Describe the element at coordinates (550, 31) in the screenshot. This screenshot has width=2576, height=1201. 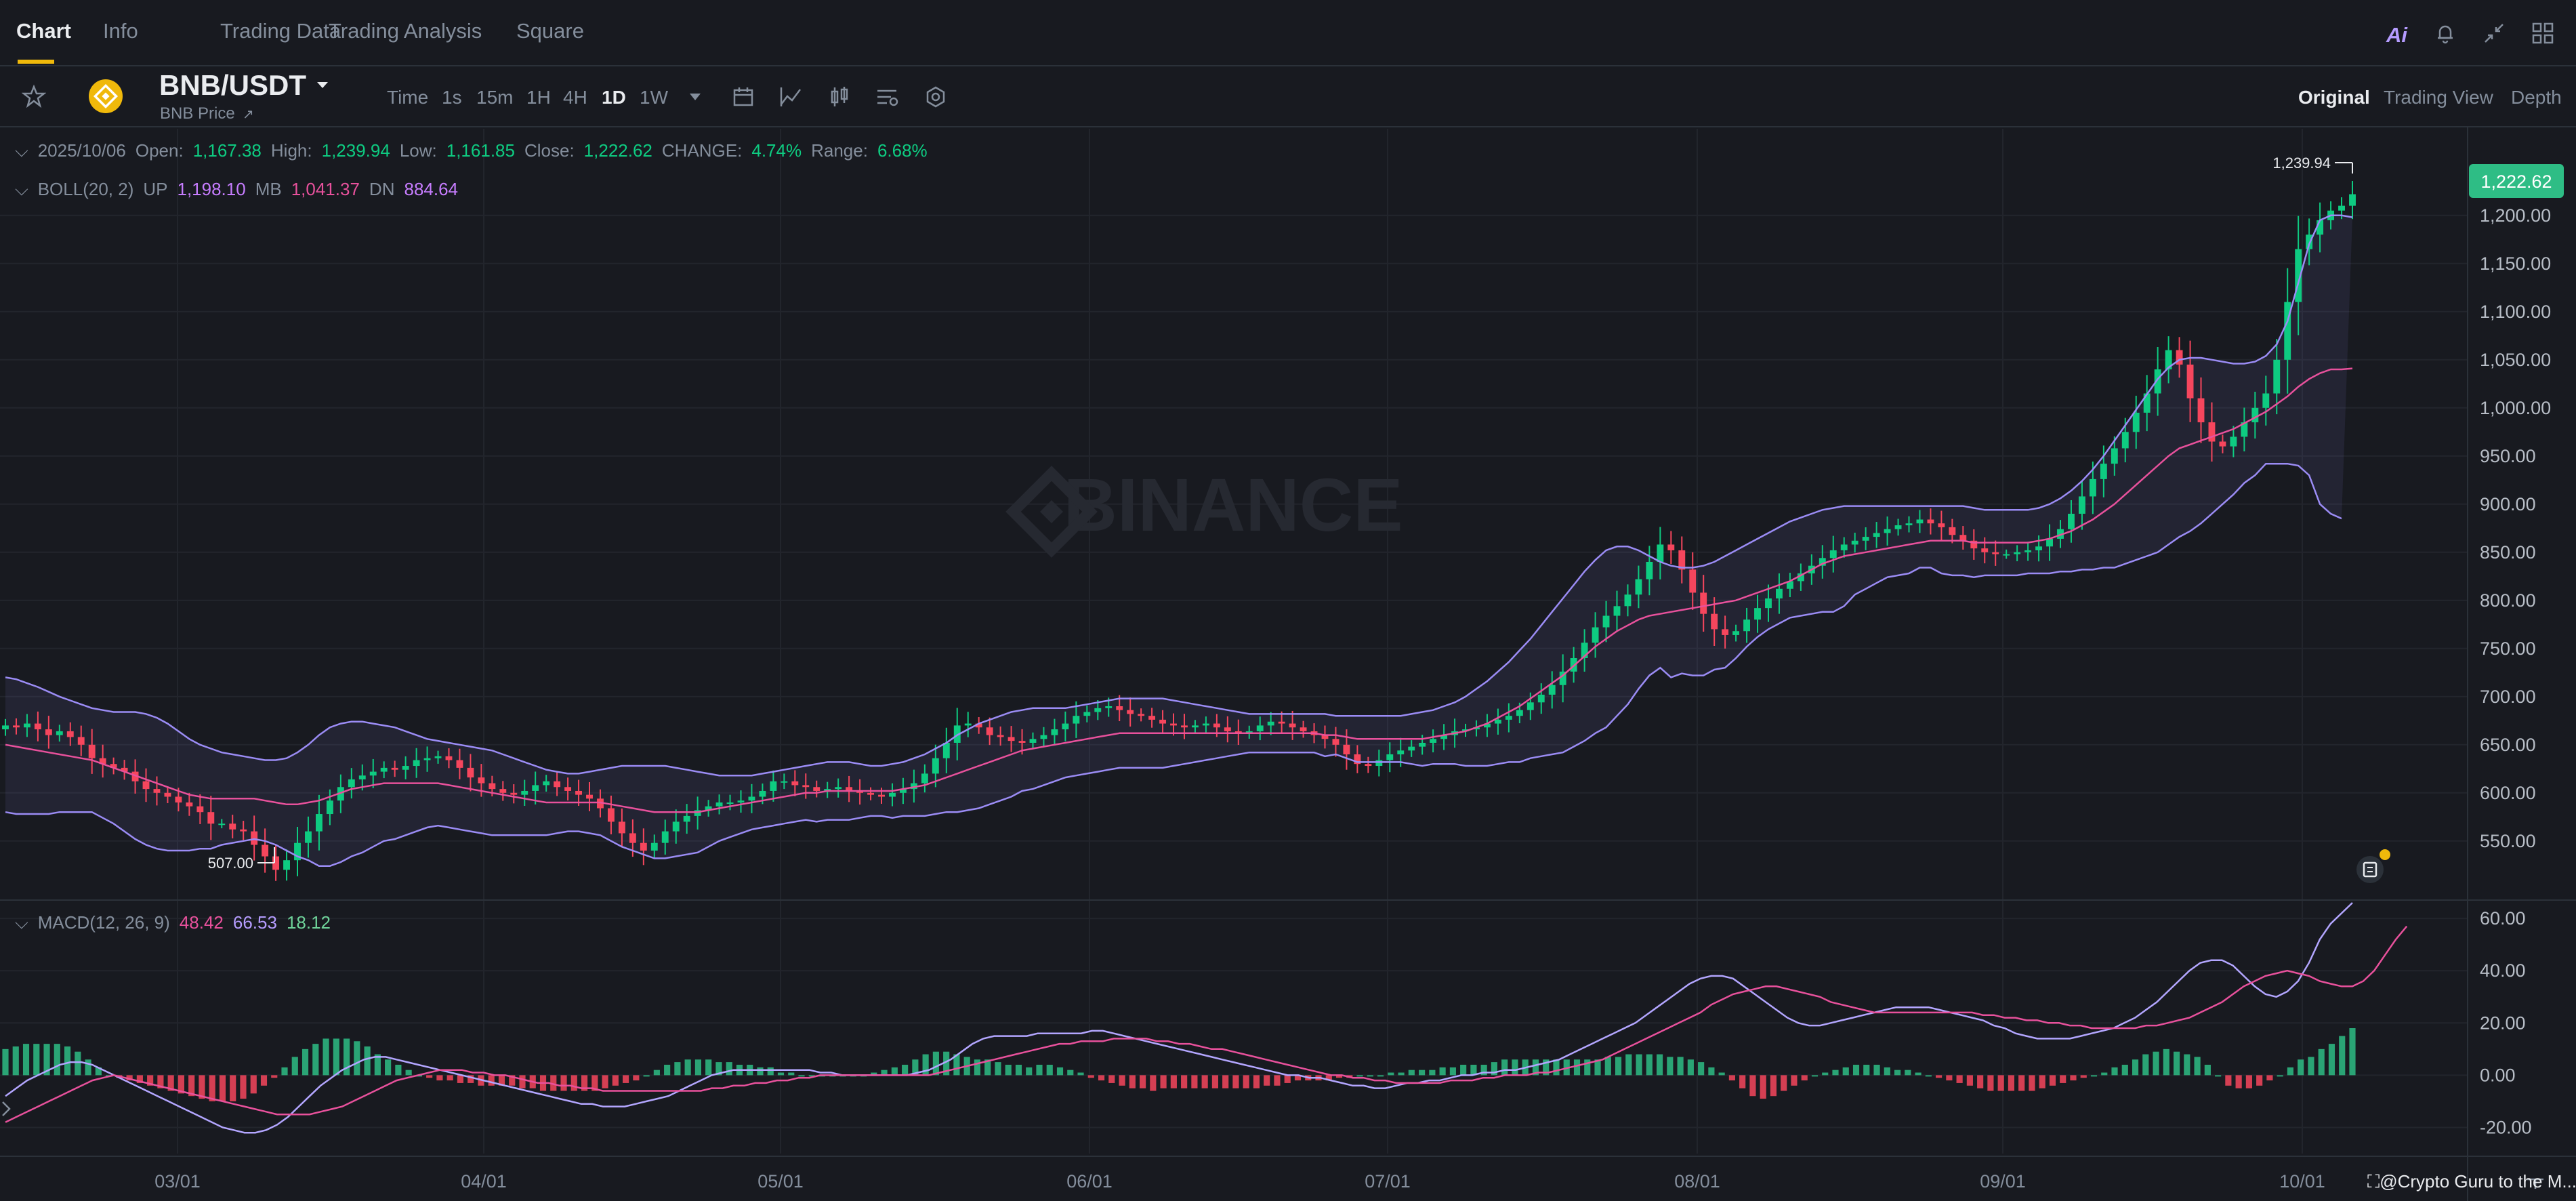
I see `nav-tab-square: Square` at that location.